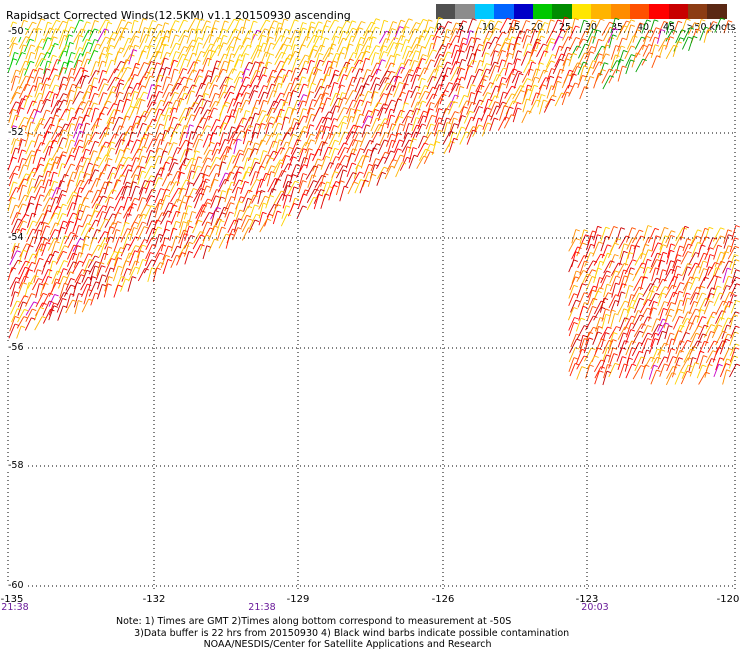 This screenshot has width=740, height=651. Describe the element at coordinates (443, 599) in the screenshot. I see `lon-label: -126` at that location.